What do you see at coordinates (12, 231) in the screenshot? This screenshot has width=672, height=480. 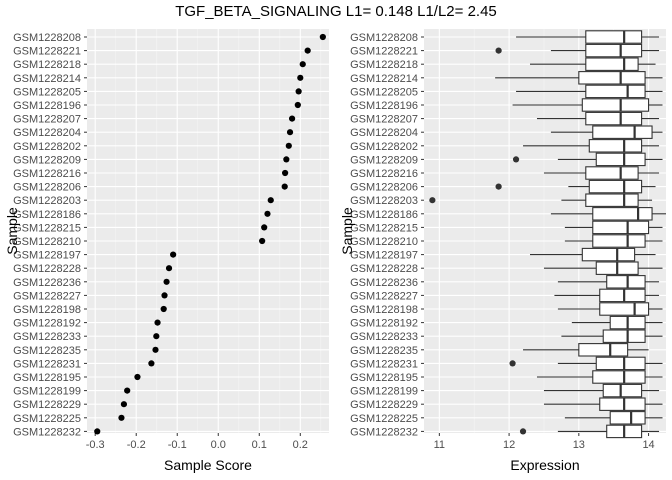 I see `score-y-axis-title: Sample` at bounding box center [12, 231].